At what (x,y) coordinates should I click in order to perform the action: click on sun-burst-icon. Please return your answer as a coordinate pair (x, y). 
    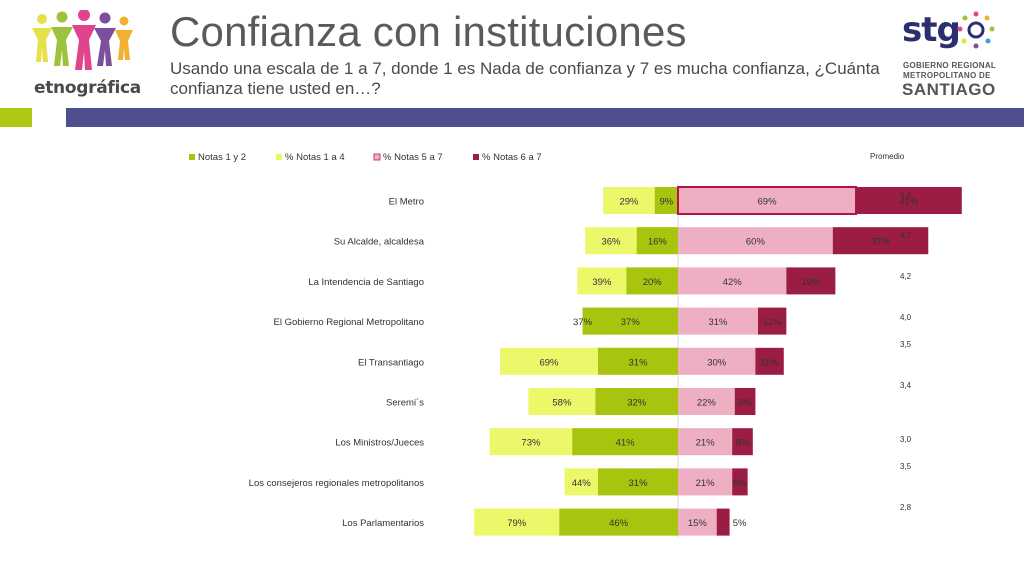
    Looking at the image, I should click on (976, 30).